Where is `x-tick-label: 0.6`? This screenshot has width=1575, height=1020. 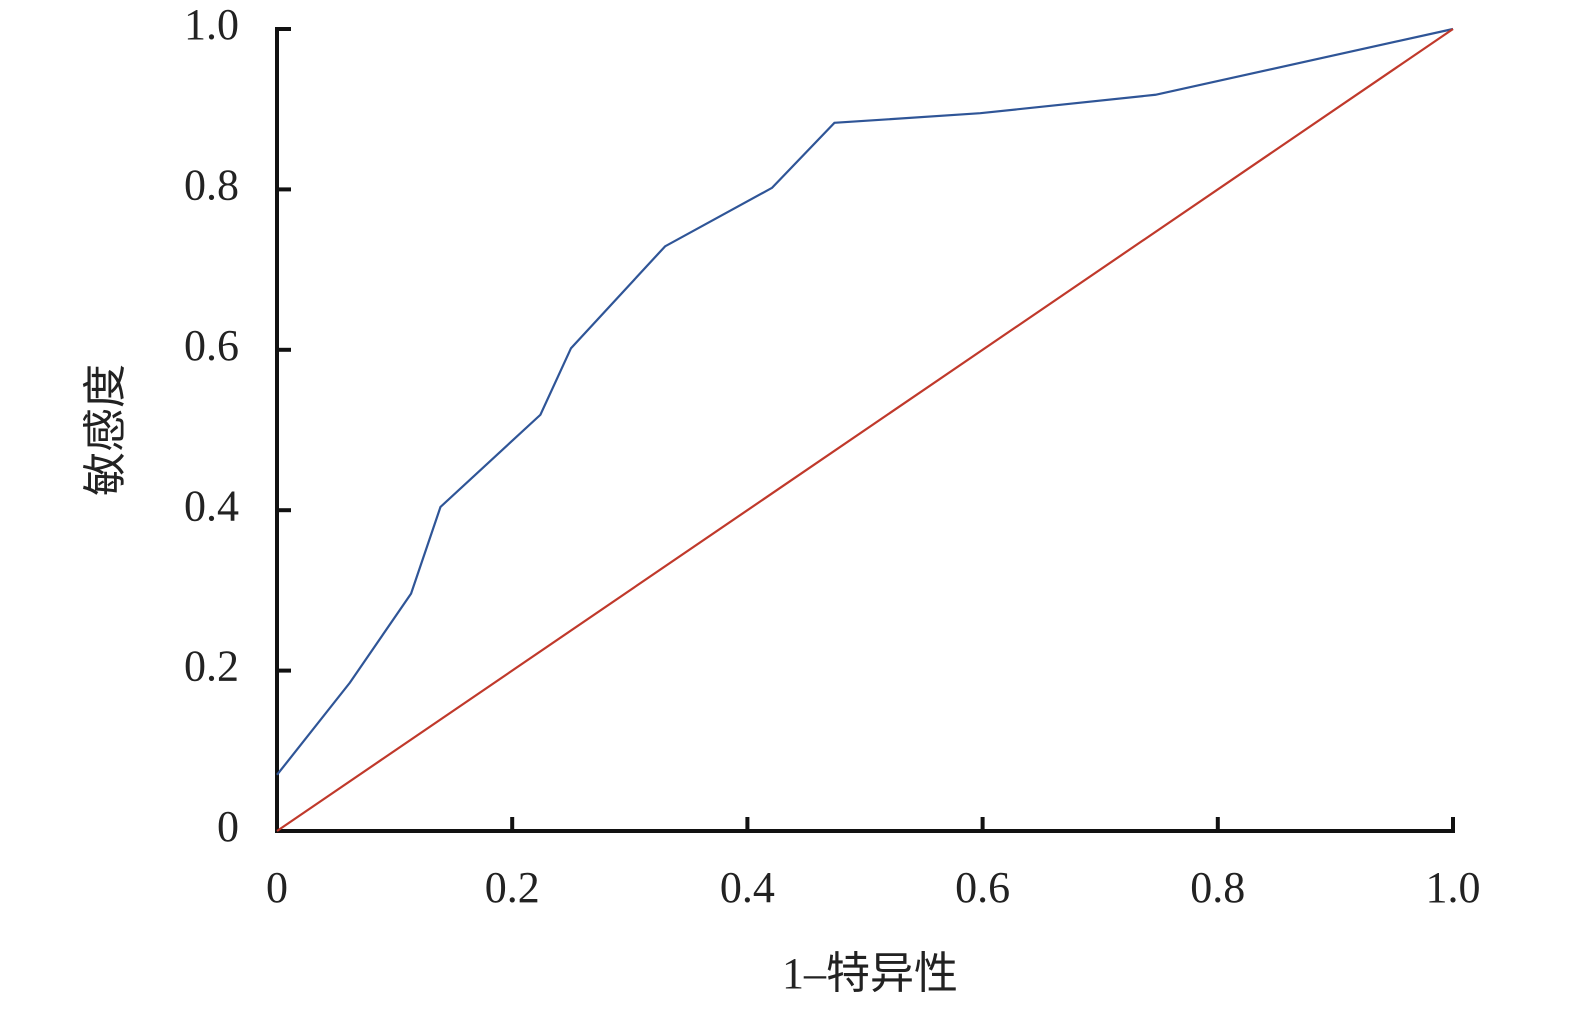
x-tick-label: 0.6 is located at coordinates (982, 887).